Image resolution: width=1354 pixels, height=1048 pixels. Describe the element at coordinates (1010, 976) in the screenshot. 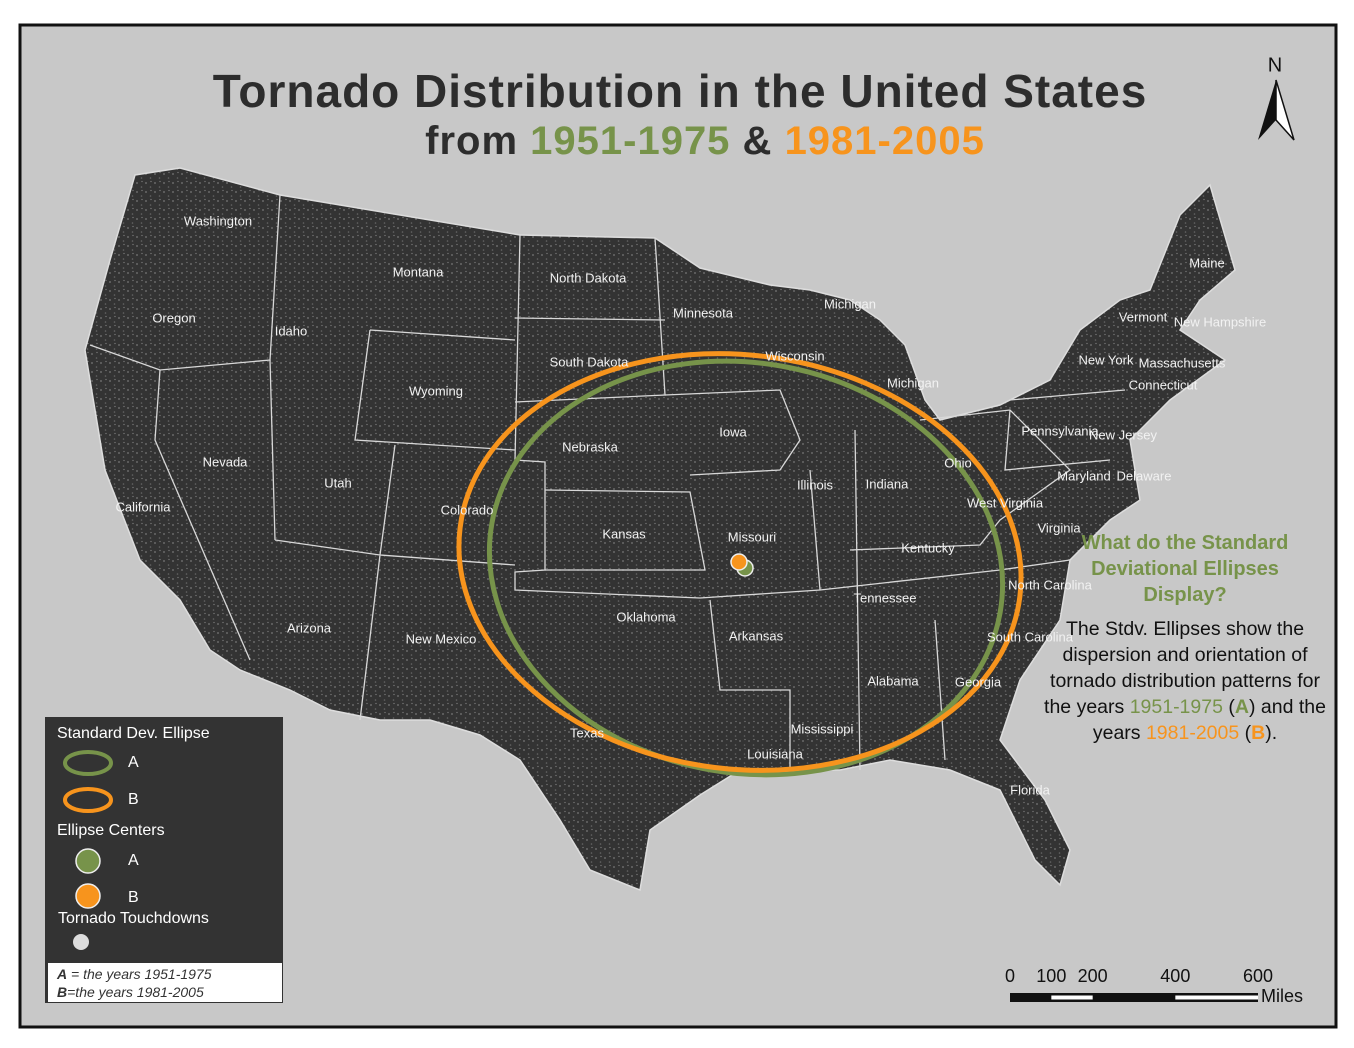

I see `scale-tick-label: 0` at that location.